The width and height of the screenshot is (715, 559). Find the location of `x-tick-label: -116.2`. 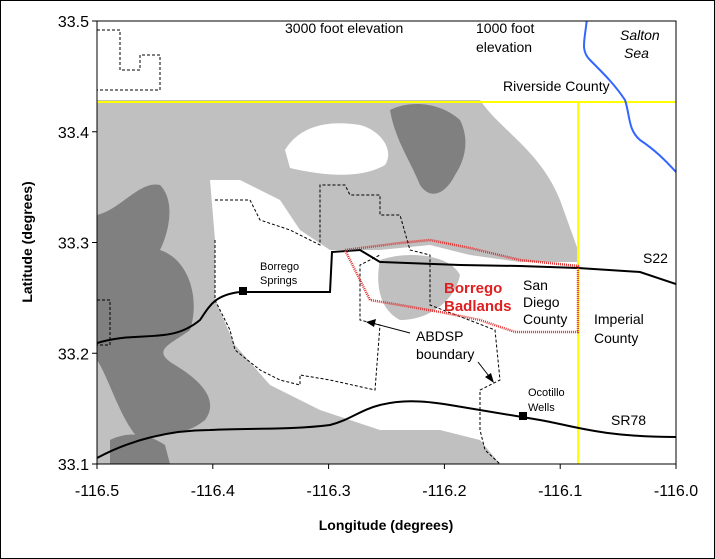

x-tick-label: -116.2 is located at coordinates (444, 491).